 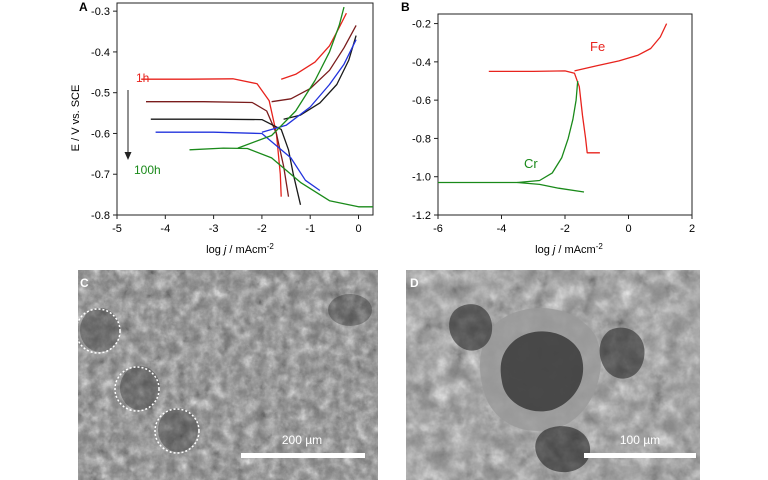 What do you see at coordinates (100, 216) in the screenshot?
I see `panel-a-y-tick-label: -0.8` at bounding box center [100, 216].